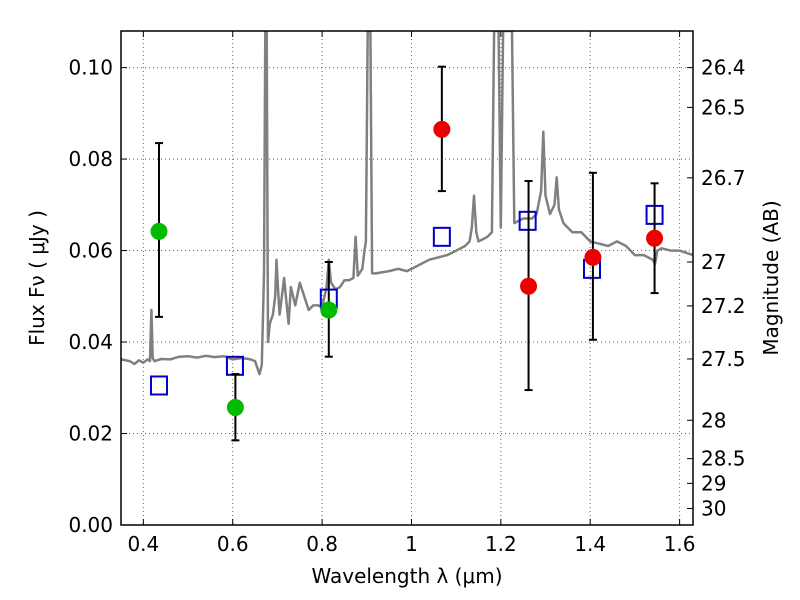  What do you see at coordinates (713, 483) in the screenshot?
I see `y2-tick-label: 29` at bounding box center [713, 483].